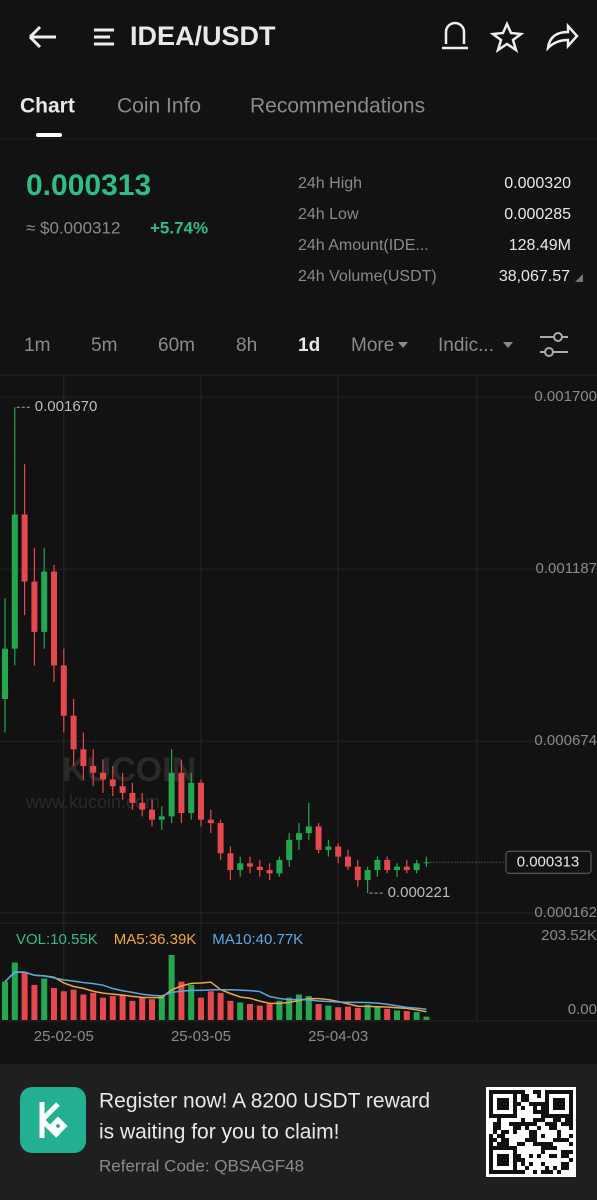 The width and height of the screenshot is (597, 1200). I want to click on settings-knob, so click(549, 352).